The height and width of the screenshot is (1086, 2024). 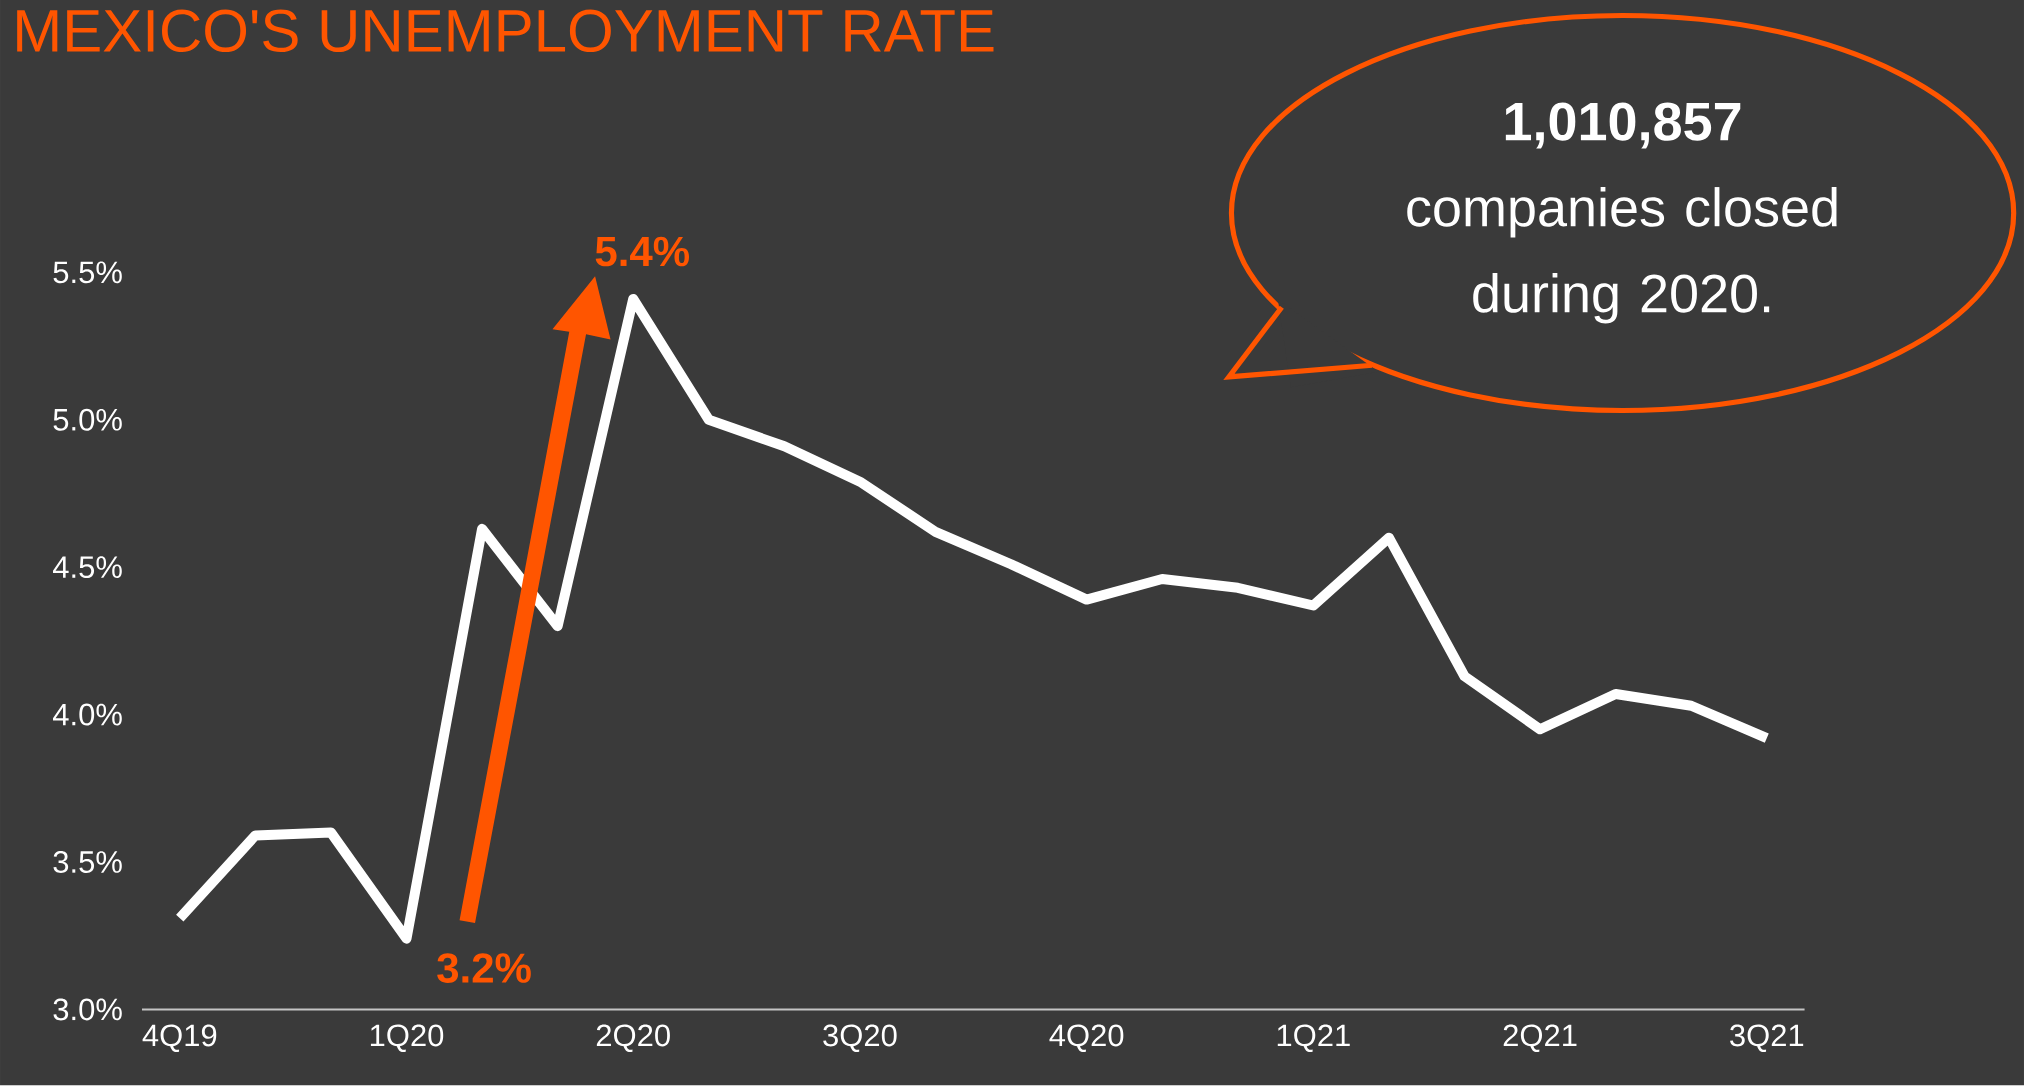 What do you see at coordinates (1086, 1038) in the screenshot?
I see `x-tick-label: 4Q20` at bounding box center [1086, 1038].